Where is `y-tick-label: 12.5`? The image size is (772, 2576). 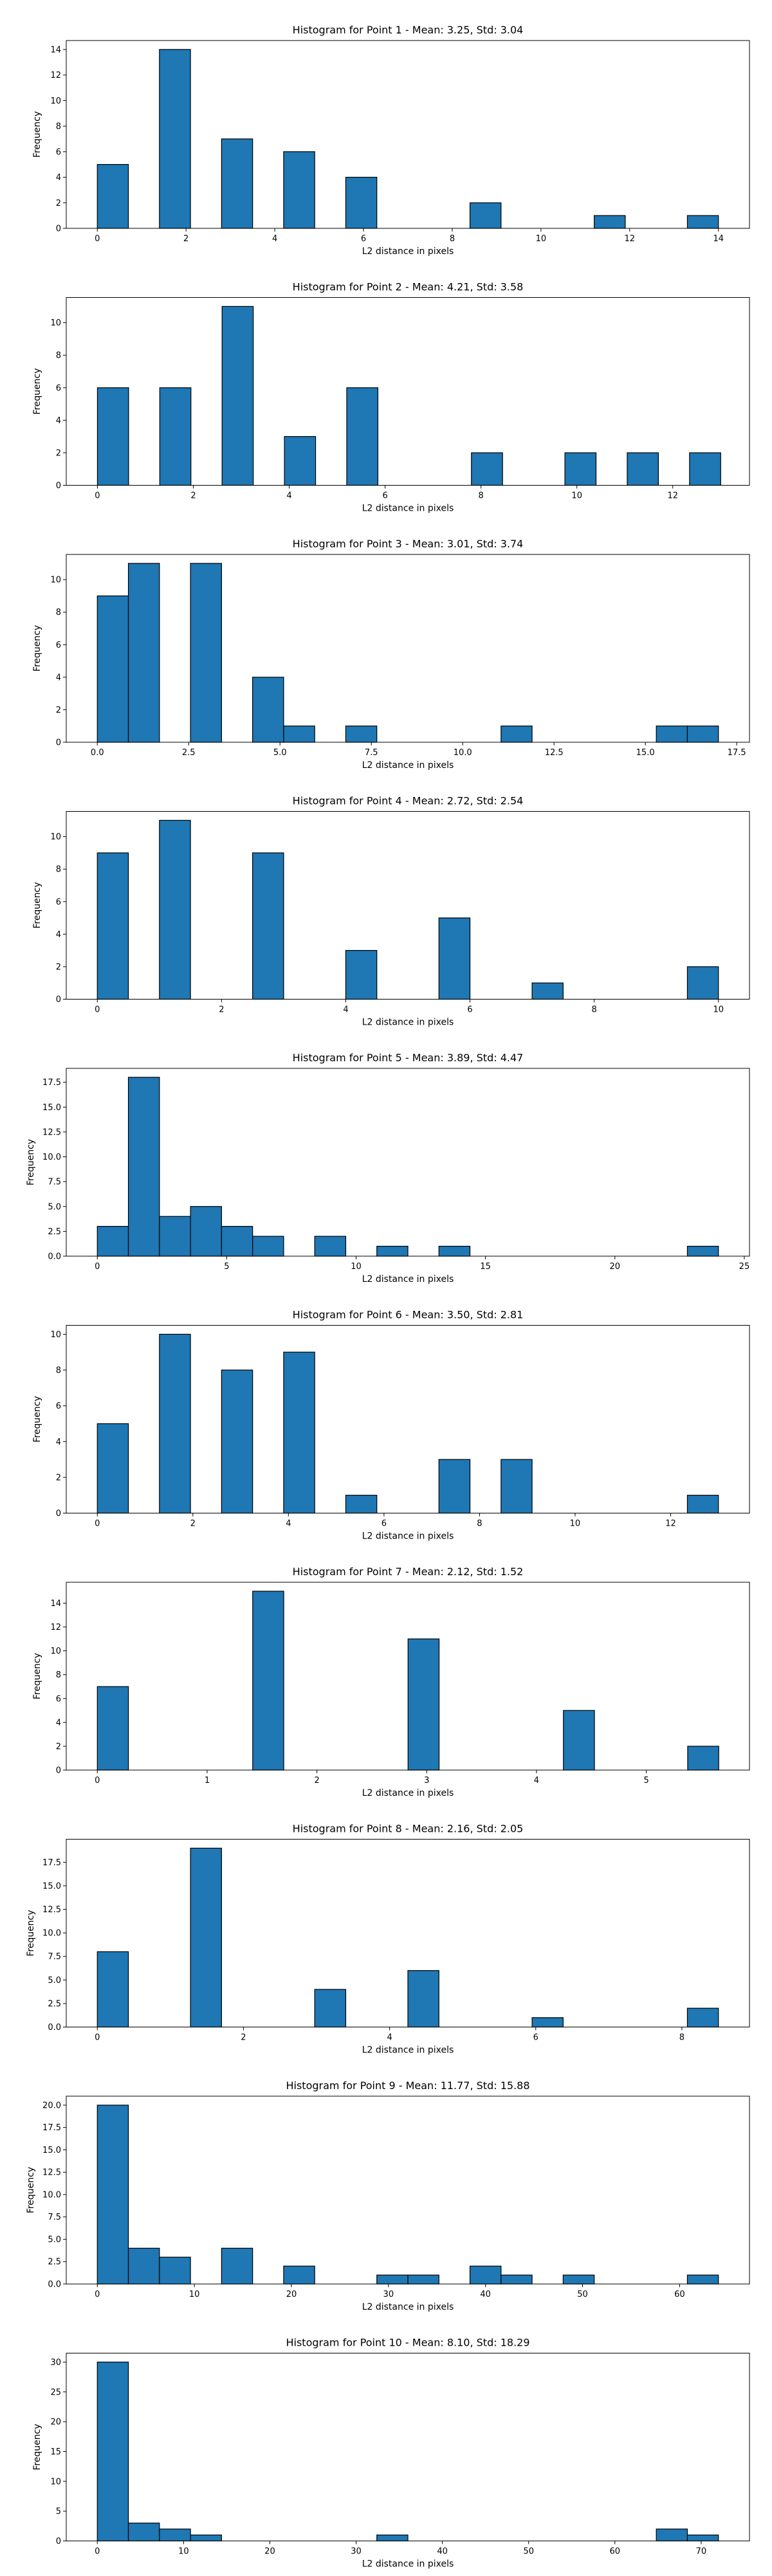 y-tick-label: 12.5 is located at coordinates (51, 1910).